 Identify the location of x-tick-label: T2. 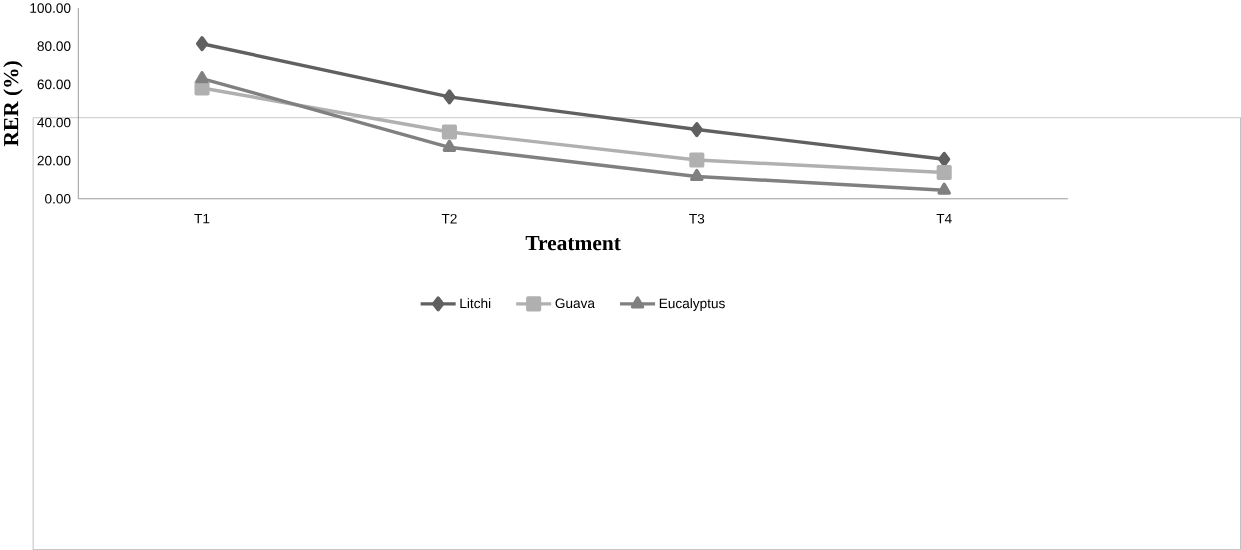
(449, 218).